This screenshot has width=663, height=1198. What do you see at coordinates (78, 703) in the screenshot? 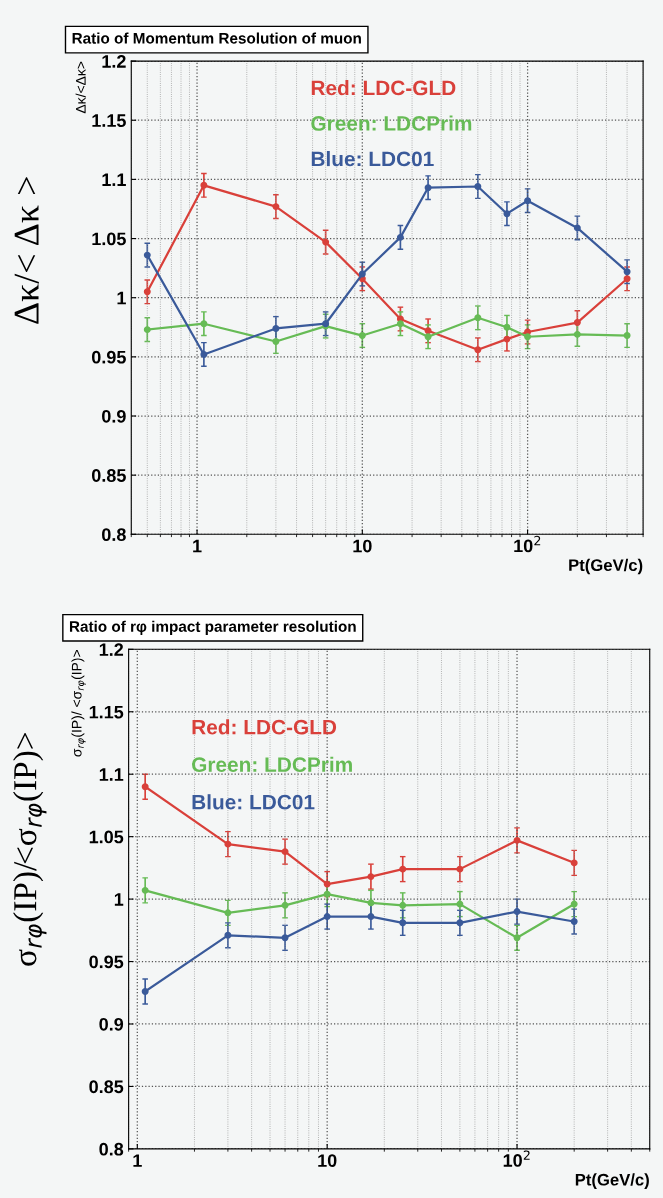
I see `y-axis-title: σ$_{rφ}$(IP)/ <σ$_{rφ}$(IP)>` at bounding box center [78, 703].